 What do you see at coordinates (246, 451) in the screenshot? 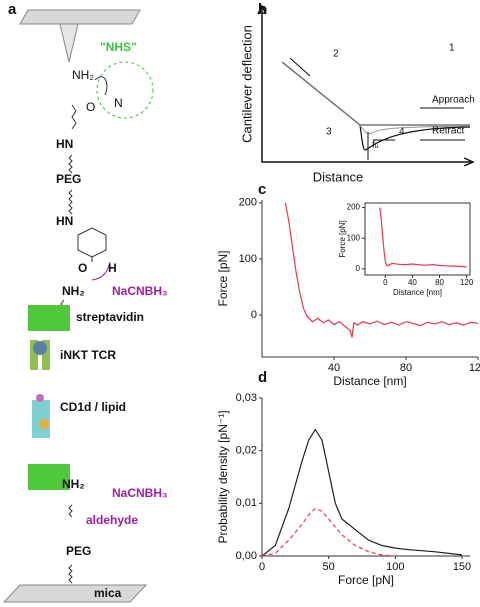
I see `y-tick-label: 0,02` at bounding box center [246, 451].